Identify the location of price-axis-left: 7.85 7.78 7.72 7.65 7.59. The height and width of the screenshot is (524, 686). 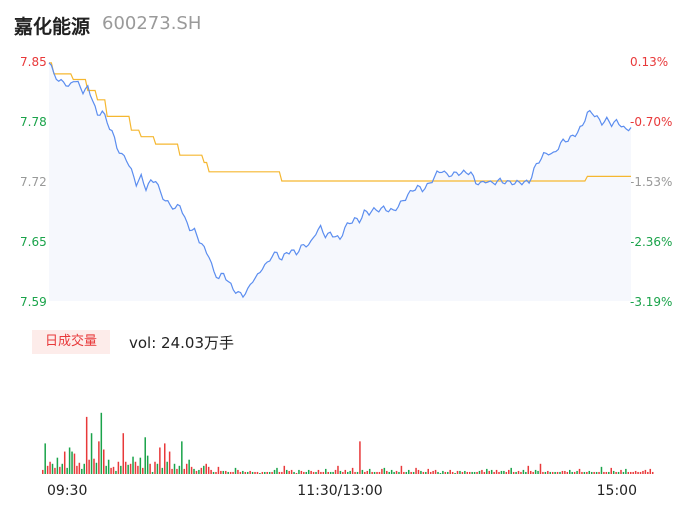
(33, 182).